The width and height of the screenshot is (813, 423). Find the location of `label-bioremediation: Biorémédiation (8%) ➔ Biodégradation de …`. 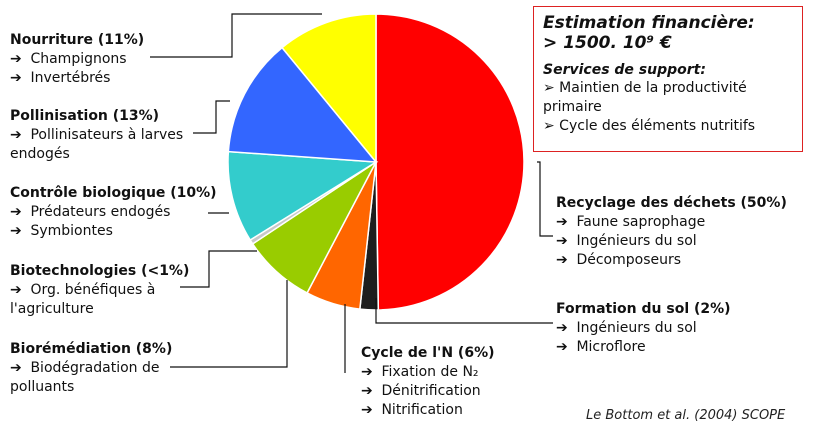

label-bioremediation: Biorémédiation (8%) ➔ Biodégradation de … is located at coordinates (97, 368).